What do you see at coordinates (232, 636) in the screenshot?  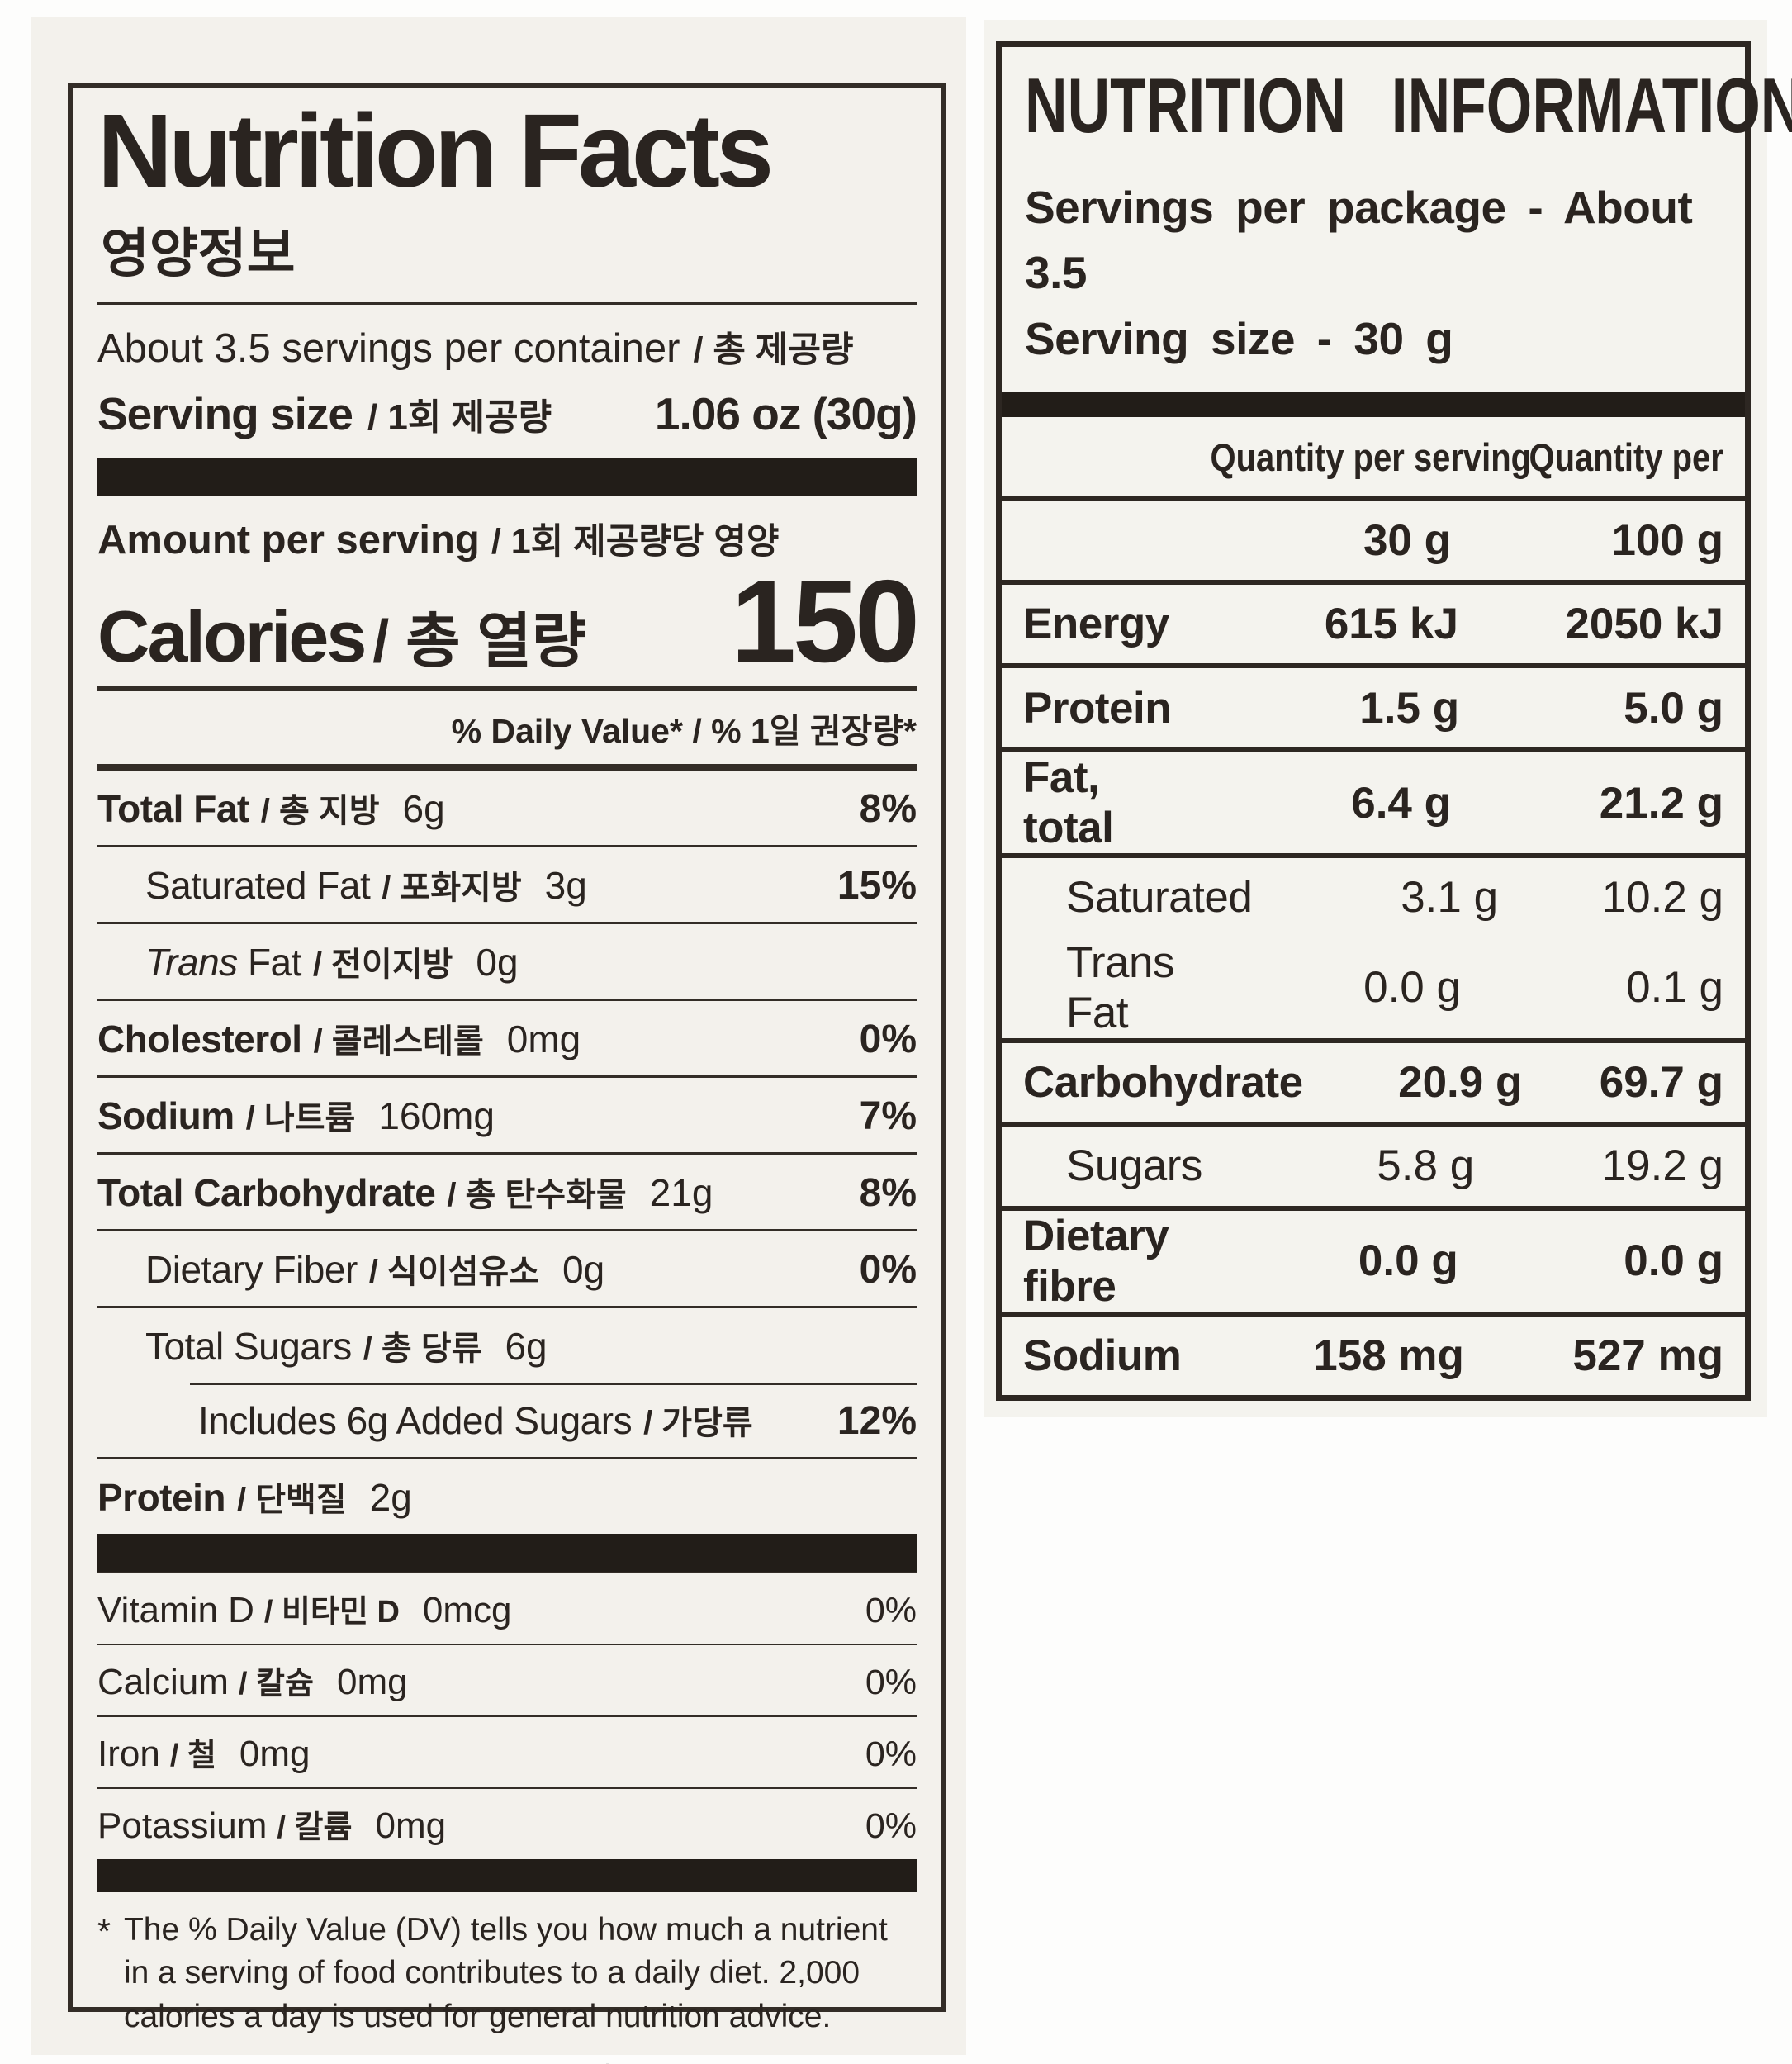 I see `calories-label: Calories` at bounding box center [232, 636].